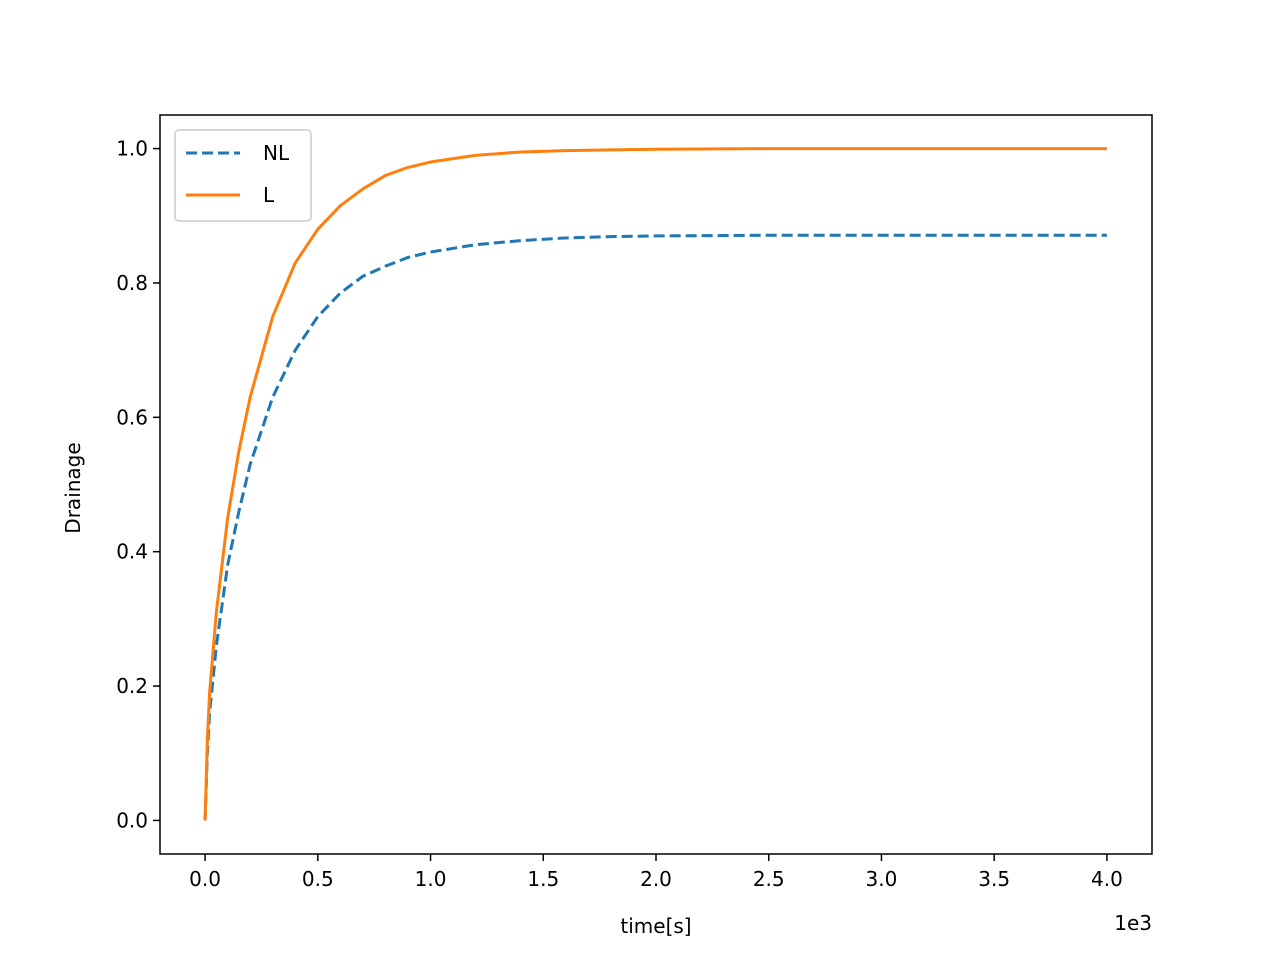  I want to click on y-tick-label: 1.0, so click(132, 149).